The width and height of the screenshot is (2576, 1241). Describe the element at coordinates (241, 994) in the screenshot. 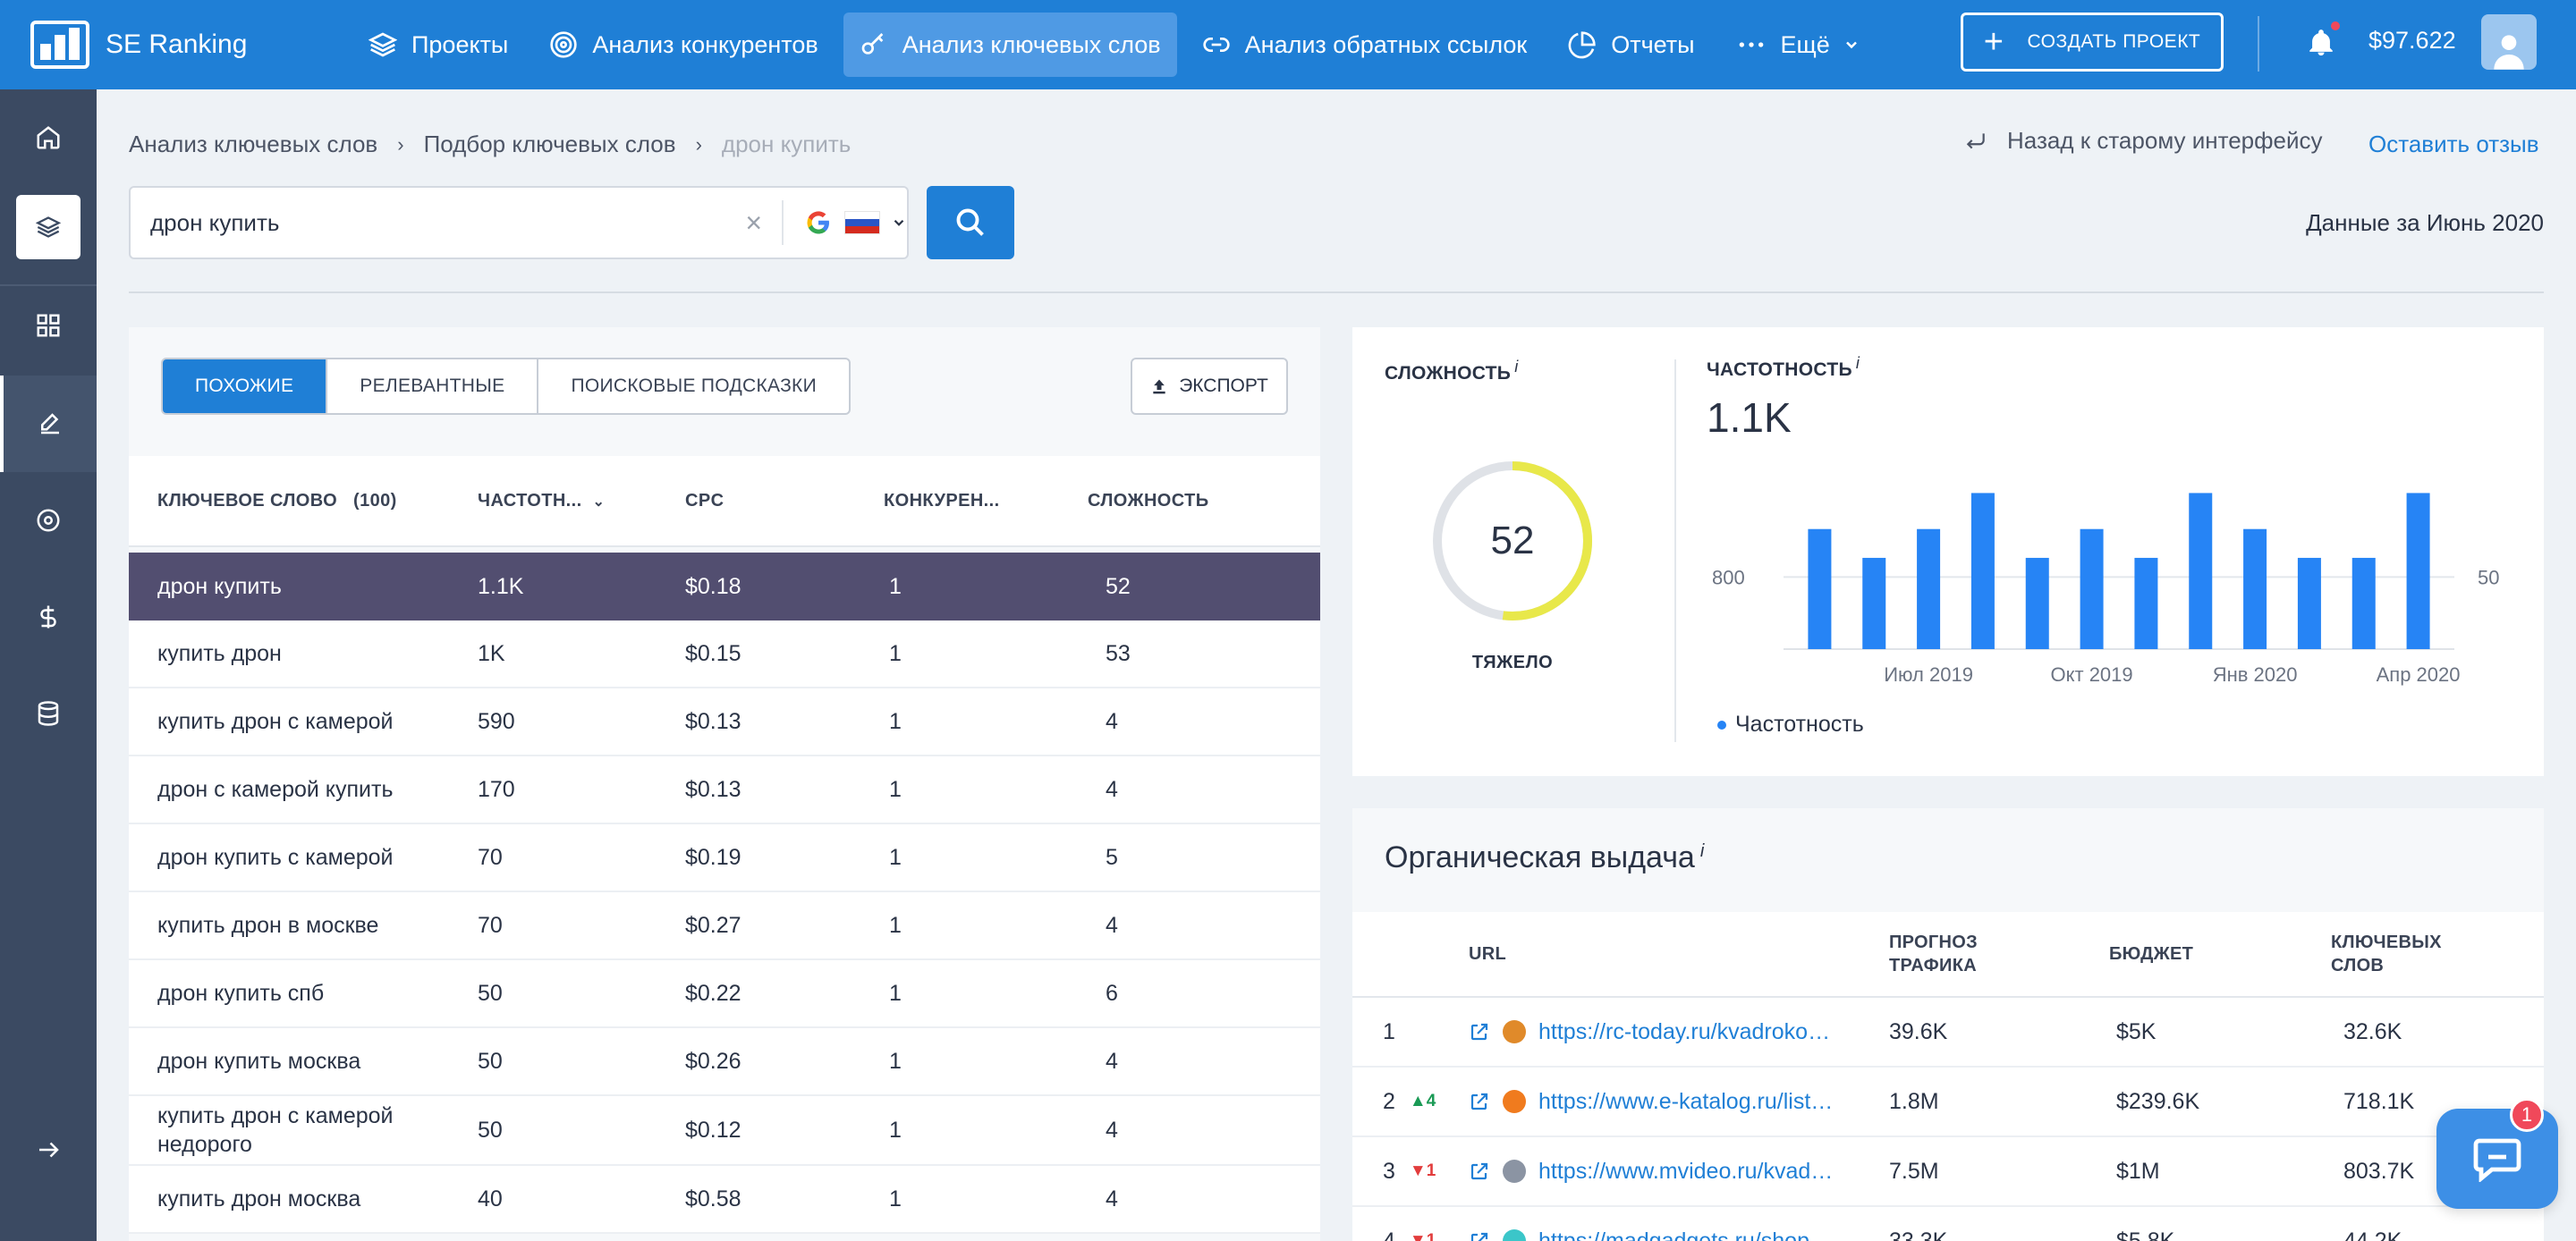

I see `keyword-cell: дрон купить спб` at that location.